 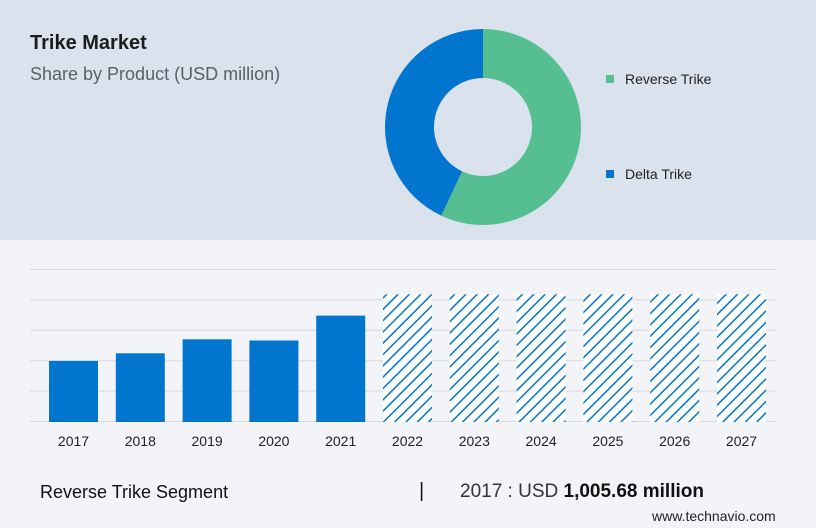 What do you see at coordinates (134, 492) in the screenshot?
I see `footer-segment-label: Reverse Trike Segment` at bounding box center [134, 492].